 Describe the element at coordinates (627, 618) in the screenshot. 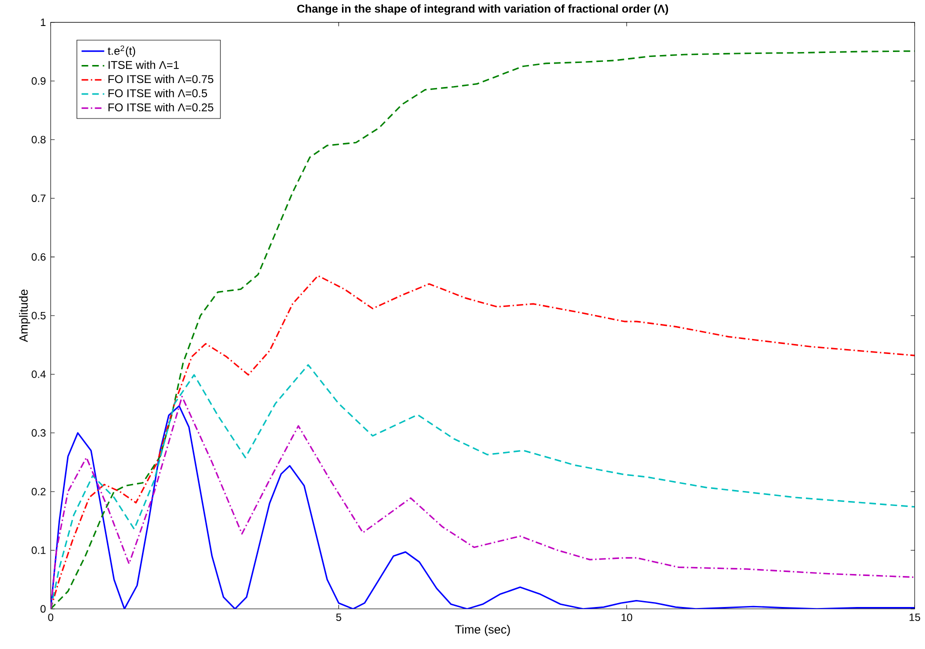

I see `x-tick-label: 10` at that location.